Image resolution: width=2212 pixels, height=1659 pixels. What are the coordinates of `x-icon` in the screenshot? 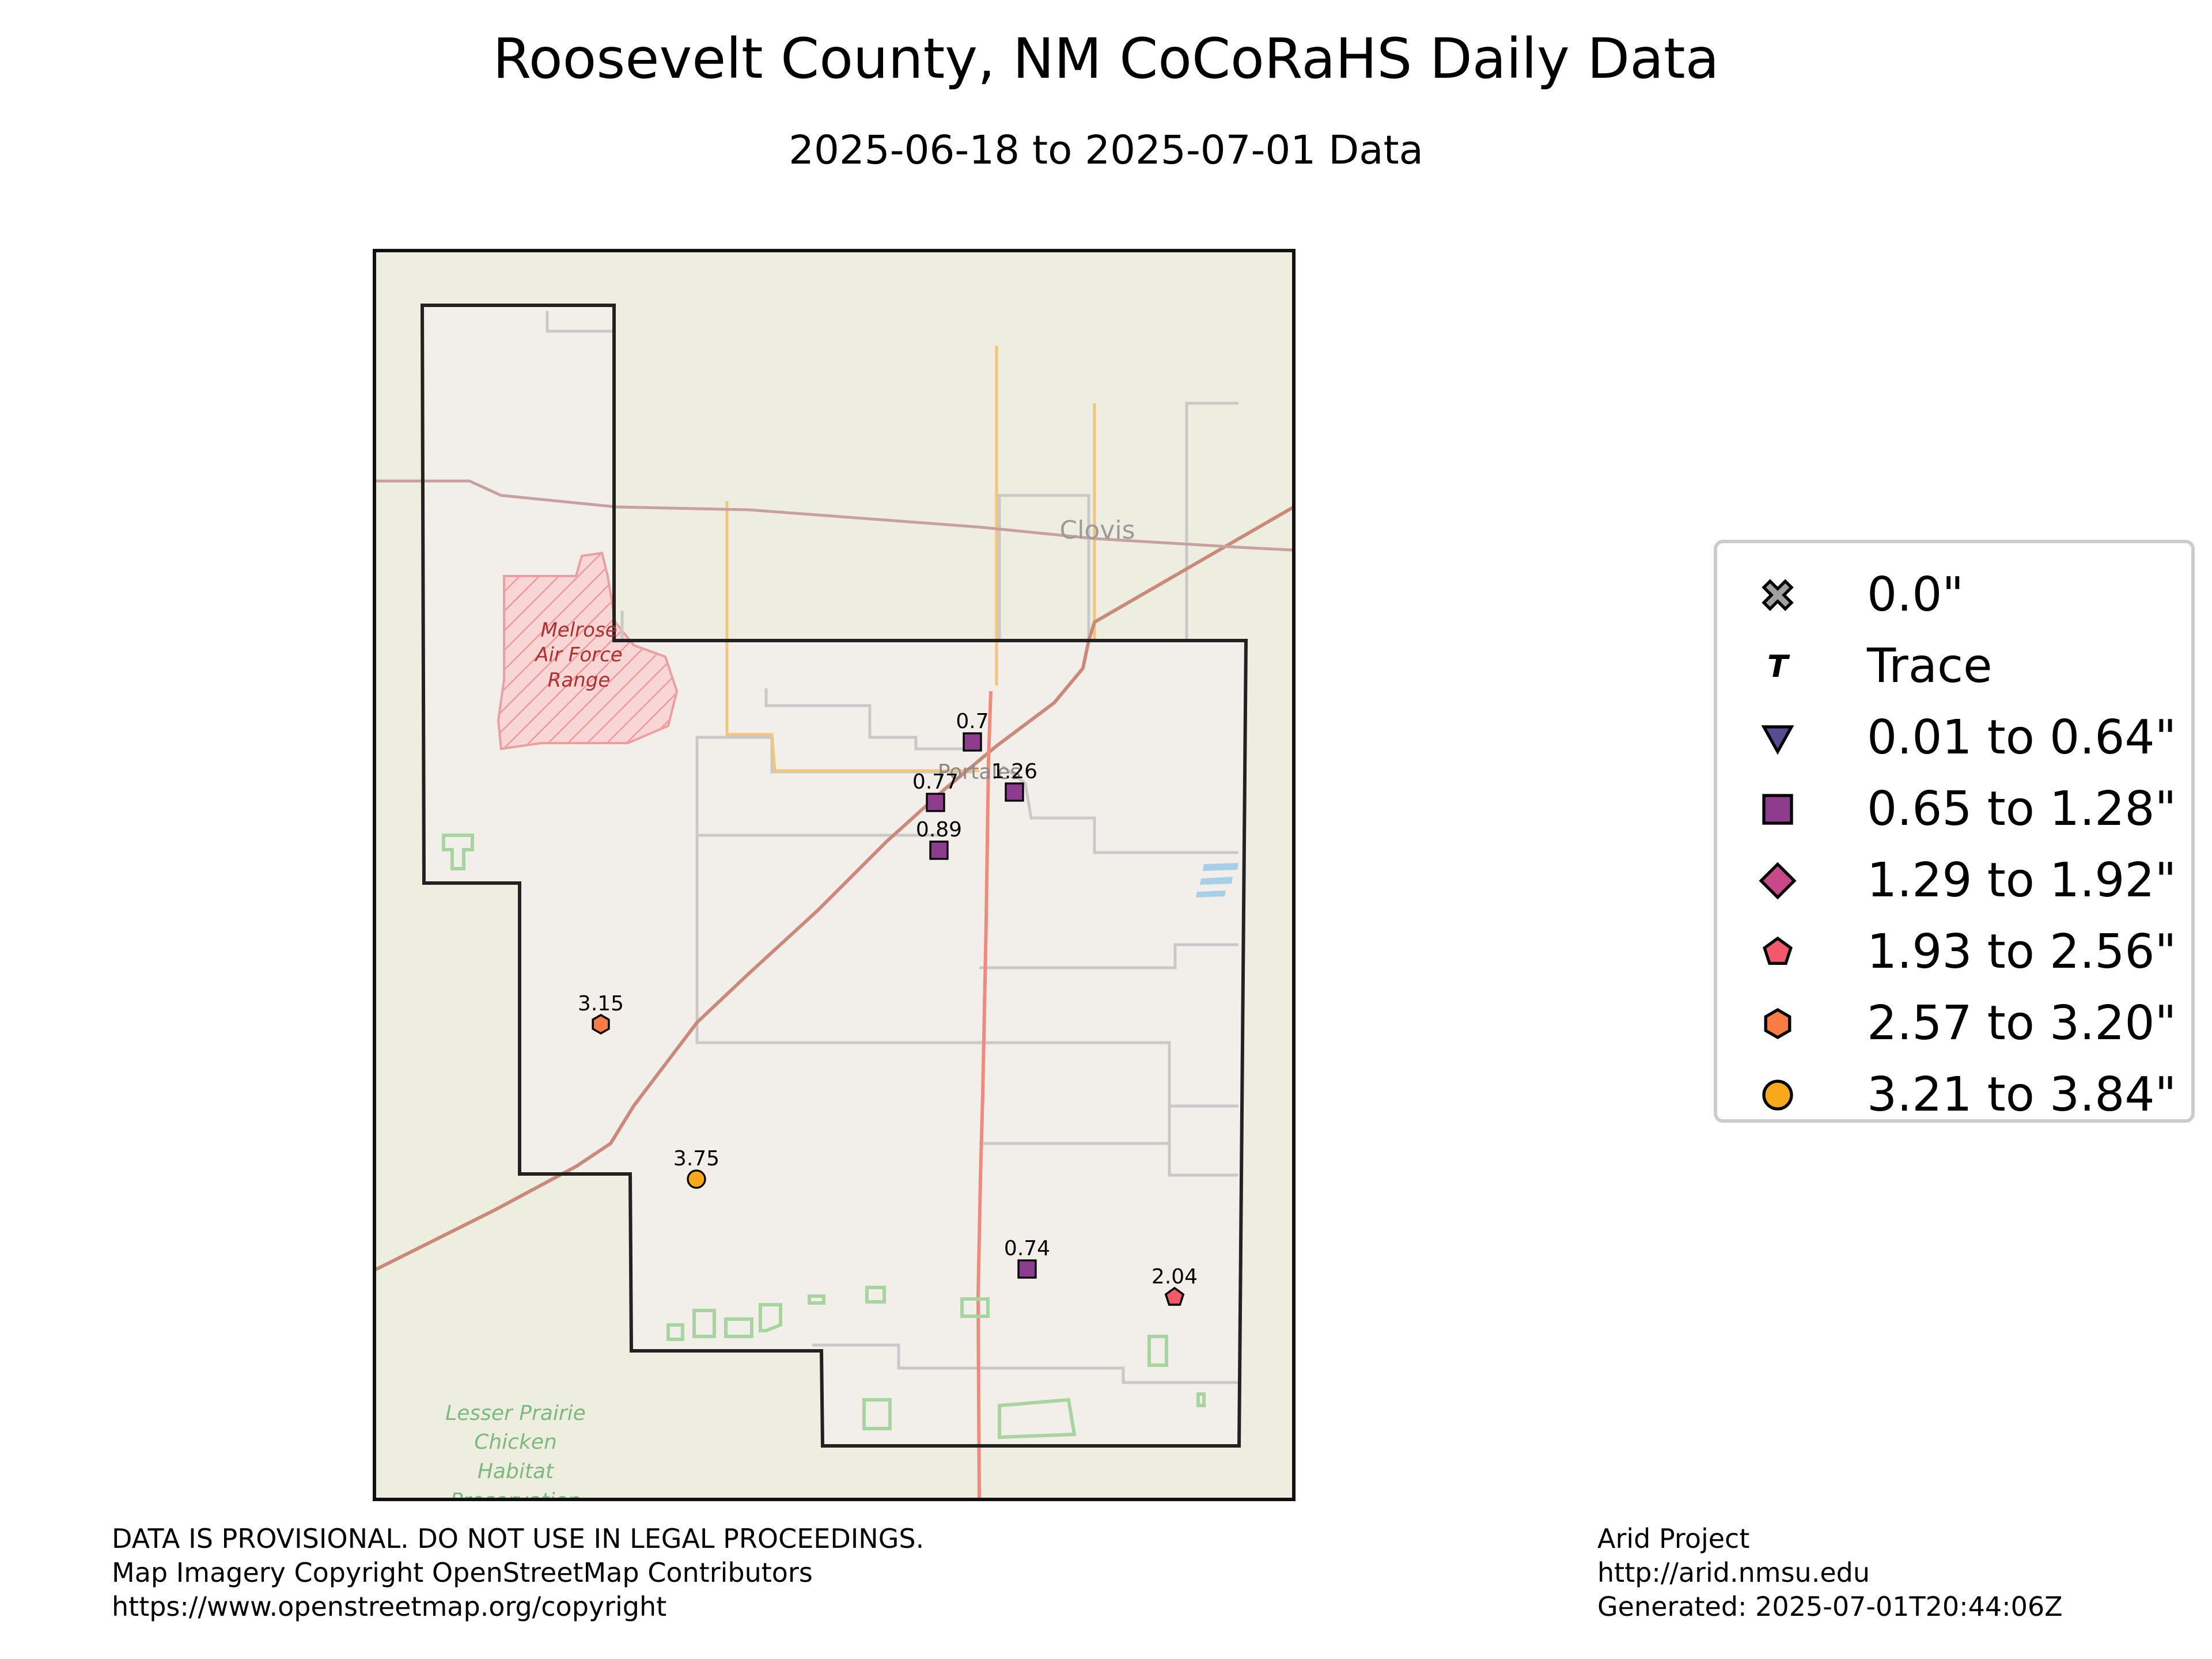 It's located at (1778, 595).